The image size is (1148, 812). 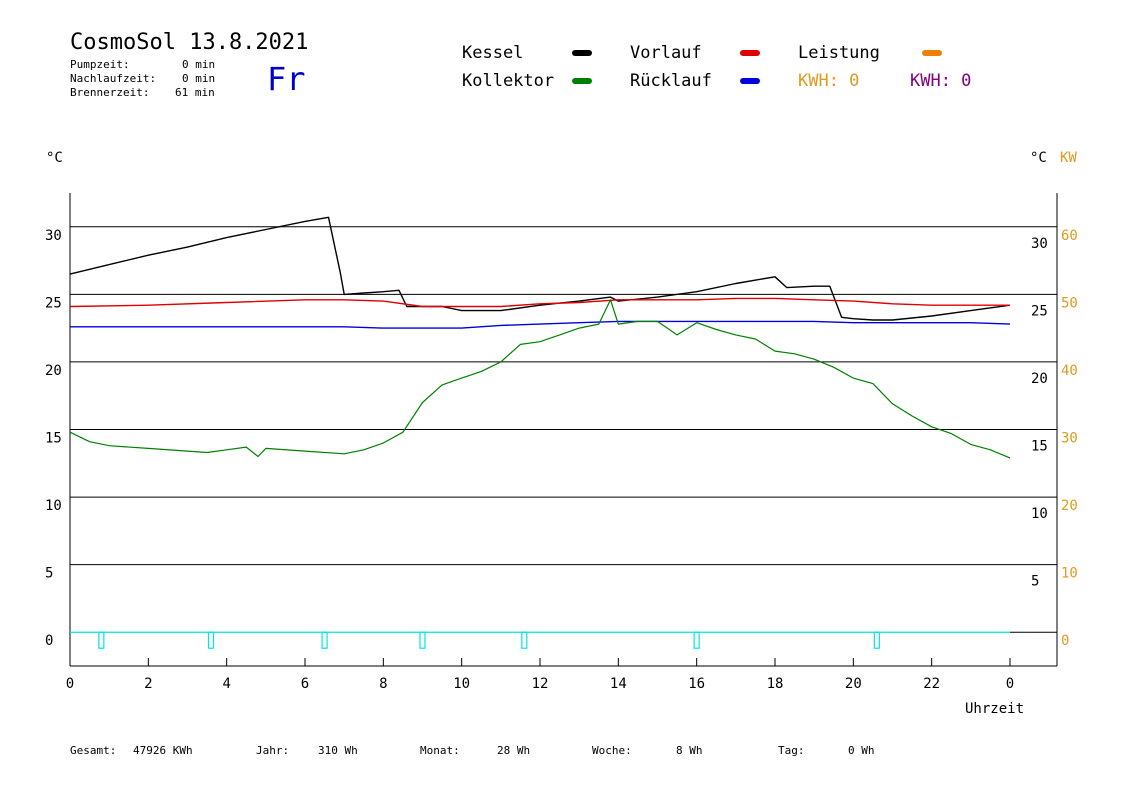 What do you see at coordinates (53, 506) in the screenshot?
I see `y-tick-label-left: 10` at bounding box center [53, 506].